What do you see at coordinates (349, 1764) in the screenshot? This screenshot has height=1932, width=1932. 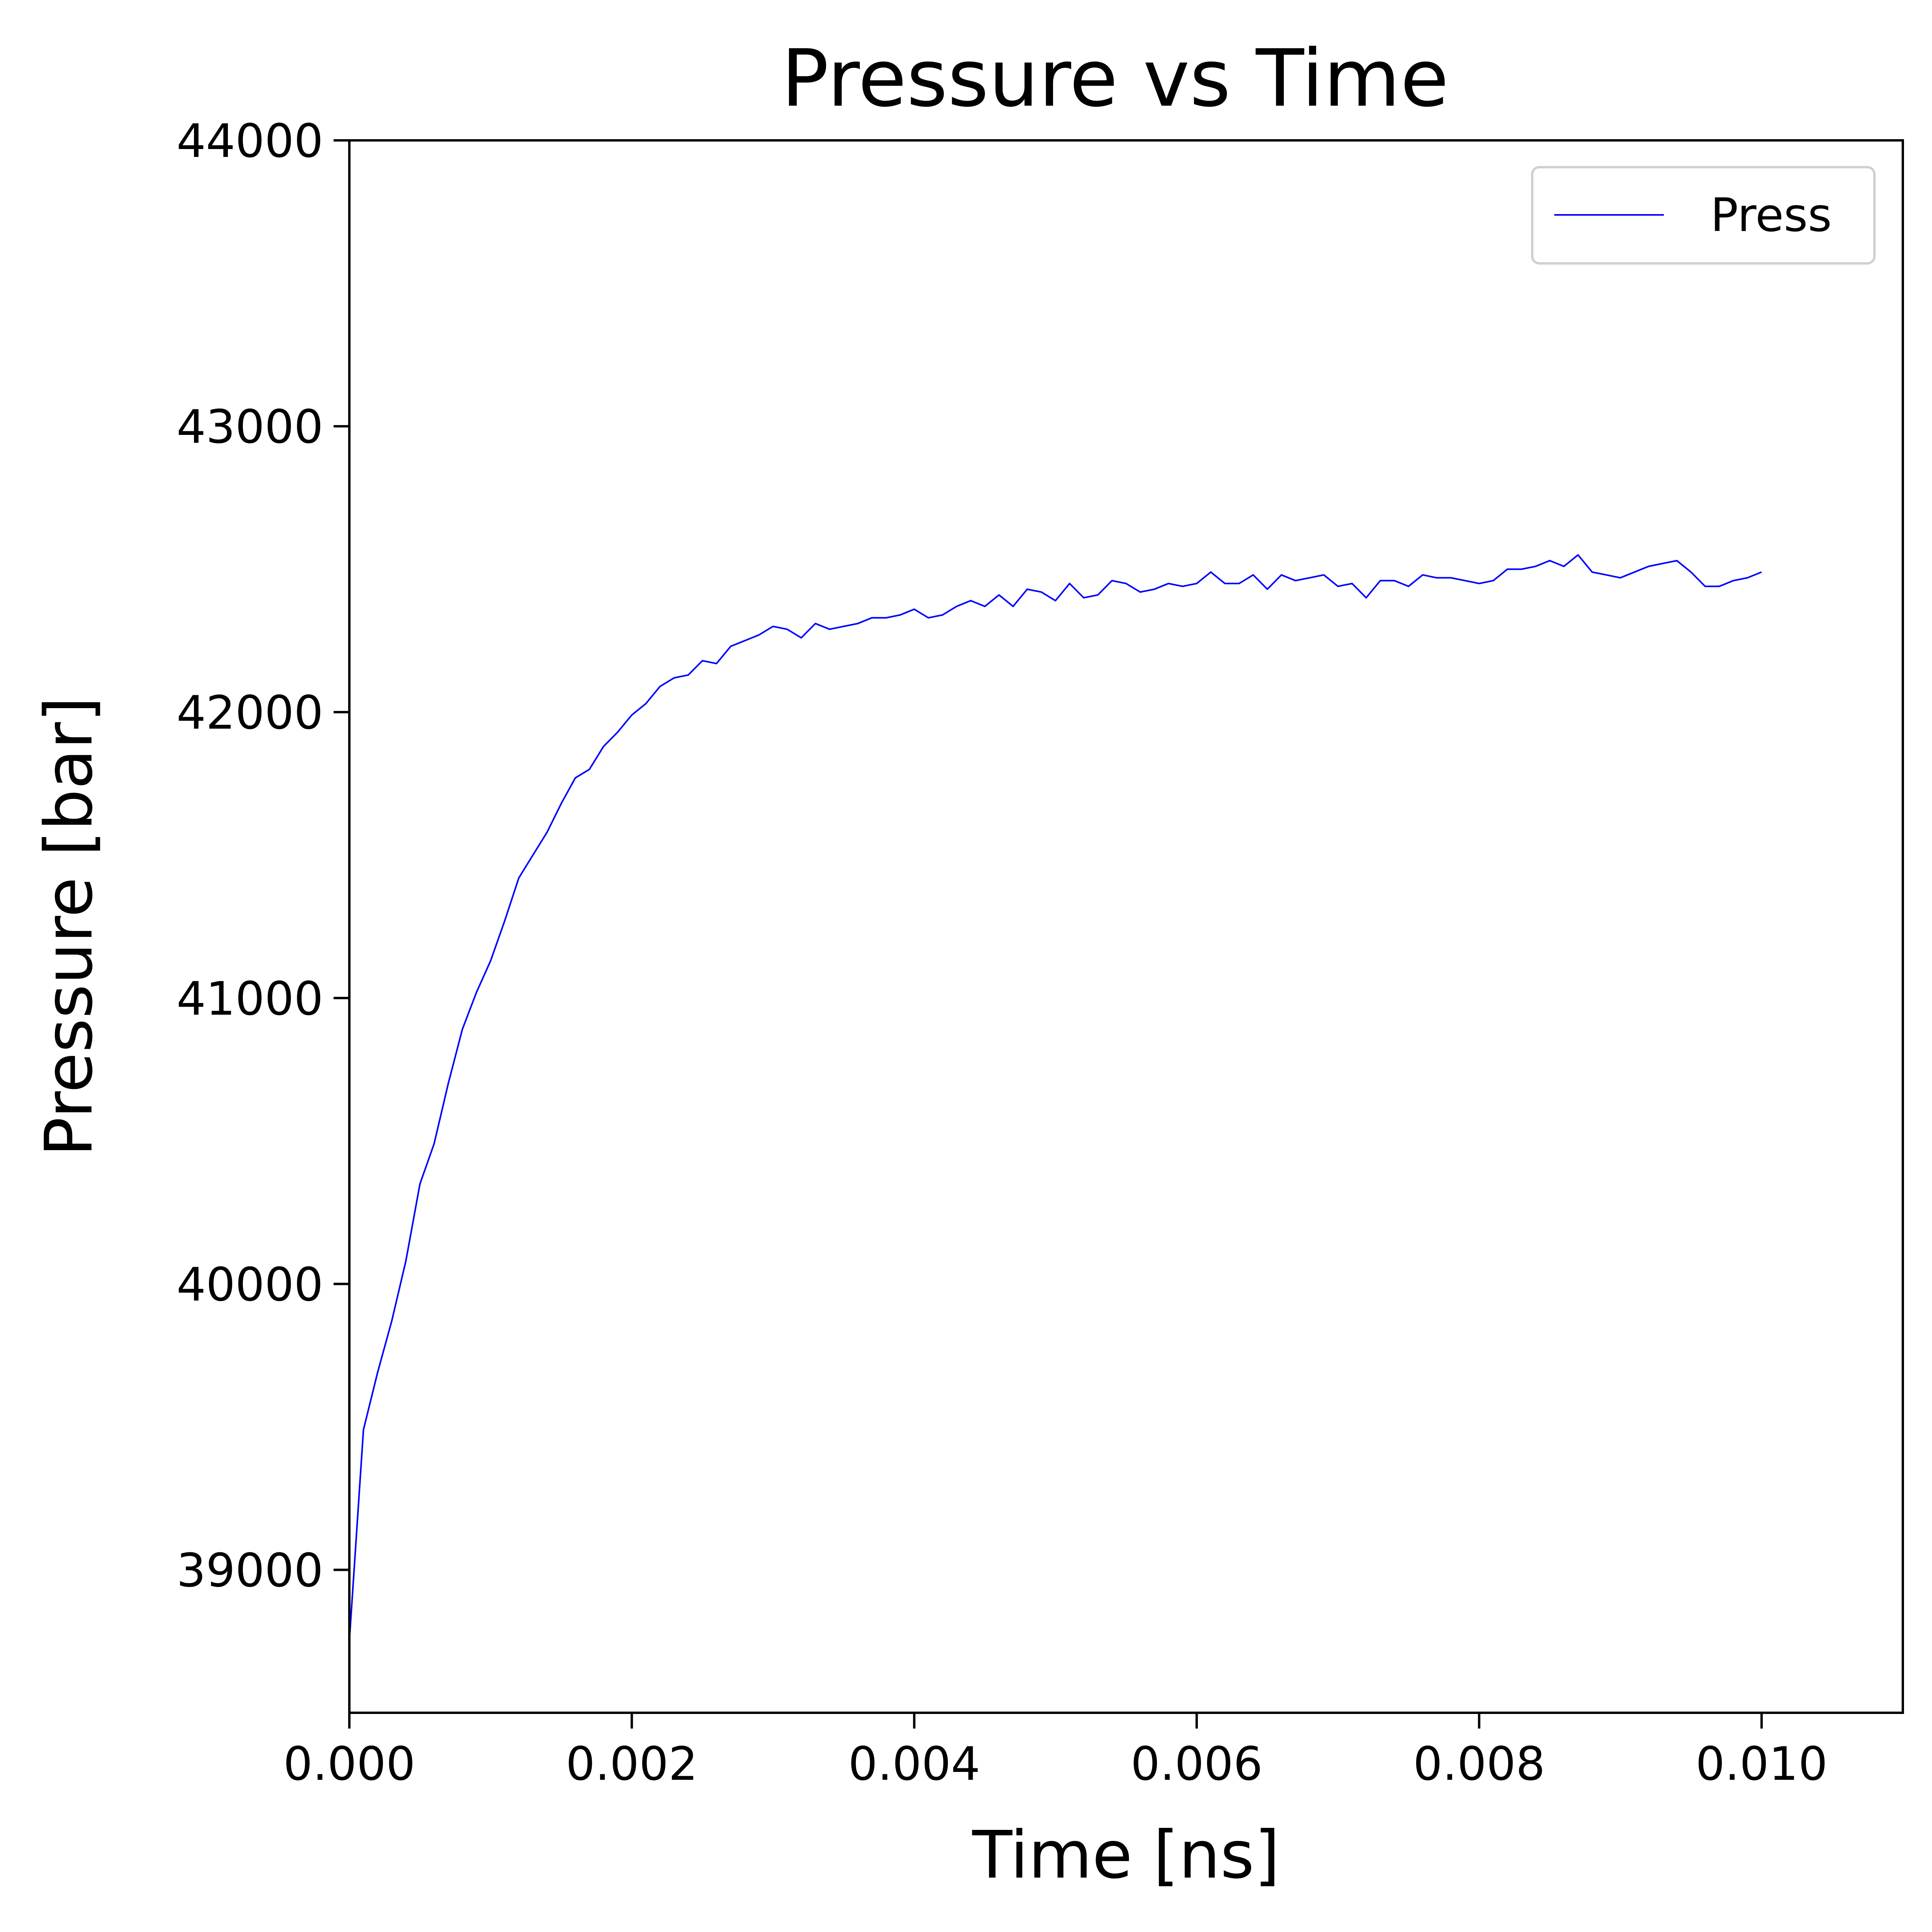 I see `x-tick-label: 0.000` at bounding box center [349, 1764].